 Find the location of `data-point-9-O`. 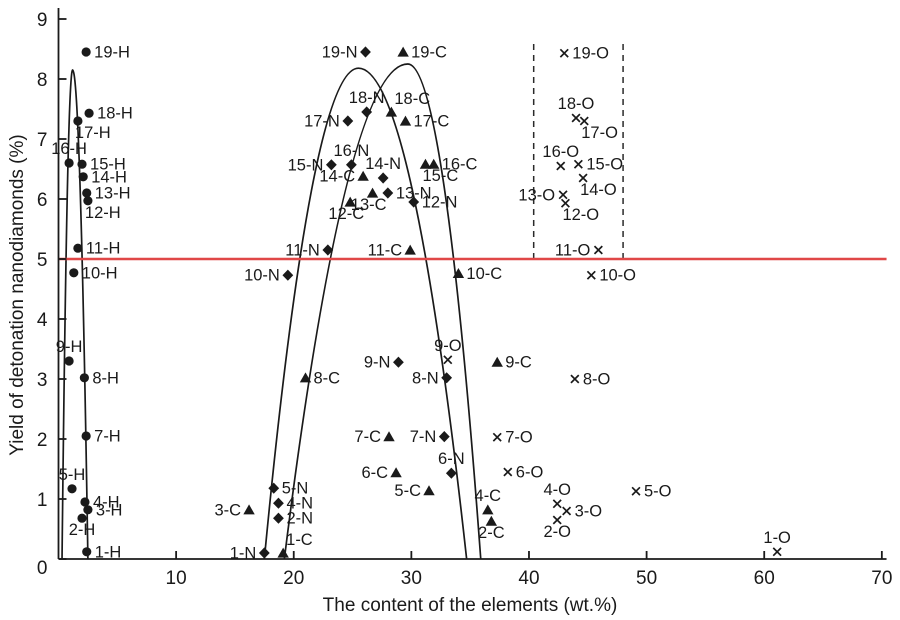

data-point-9-O is located at coordinates (448, 360).